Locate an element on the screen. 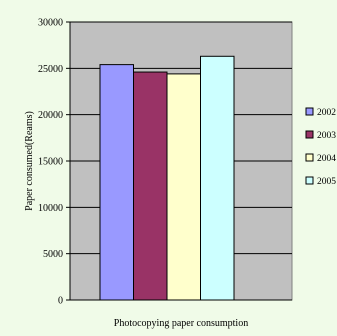 This screenshot has width=337, height=336. bar-2005 is located at coordinates (217, 178).